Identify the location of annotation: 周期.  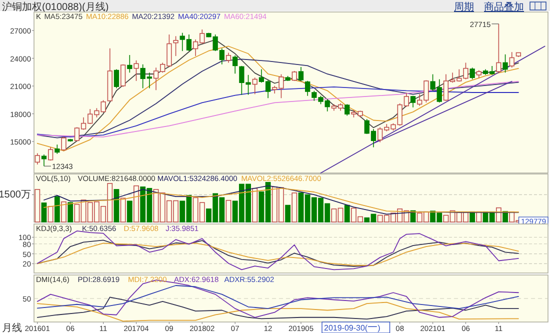
(464, 7).